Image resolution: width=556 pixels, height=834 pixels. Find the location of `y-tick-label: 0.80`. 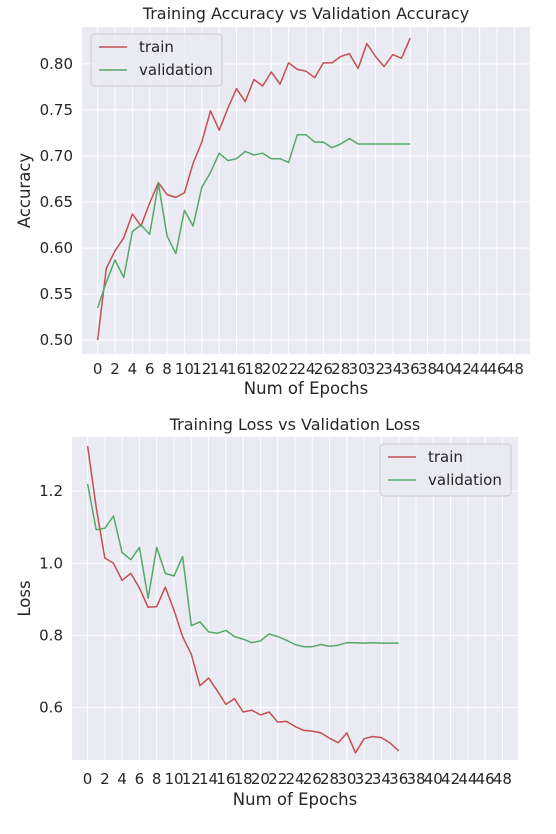

y-tick-label: 0.80 is located at coordinates (56, 64).